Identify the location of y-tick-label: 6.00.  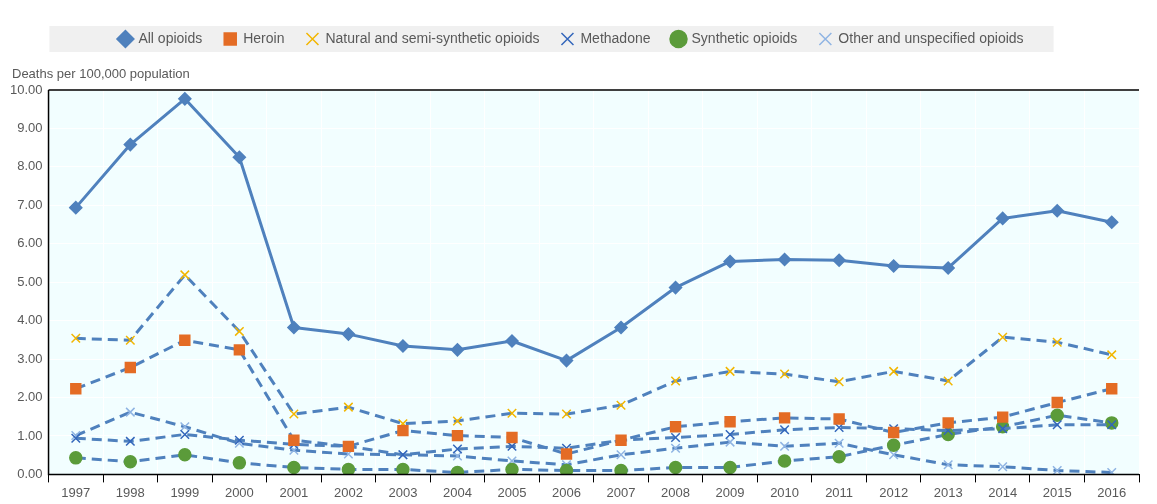
(30, 243).